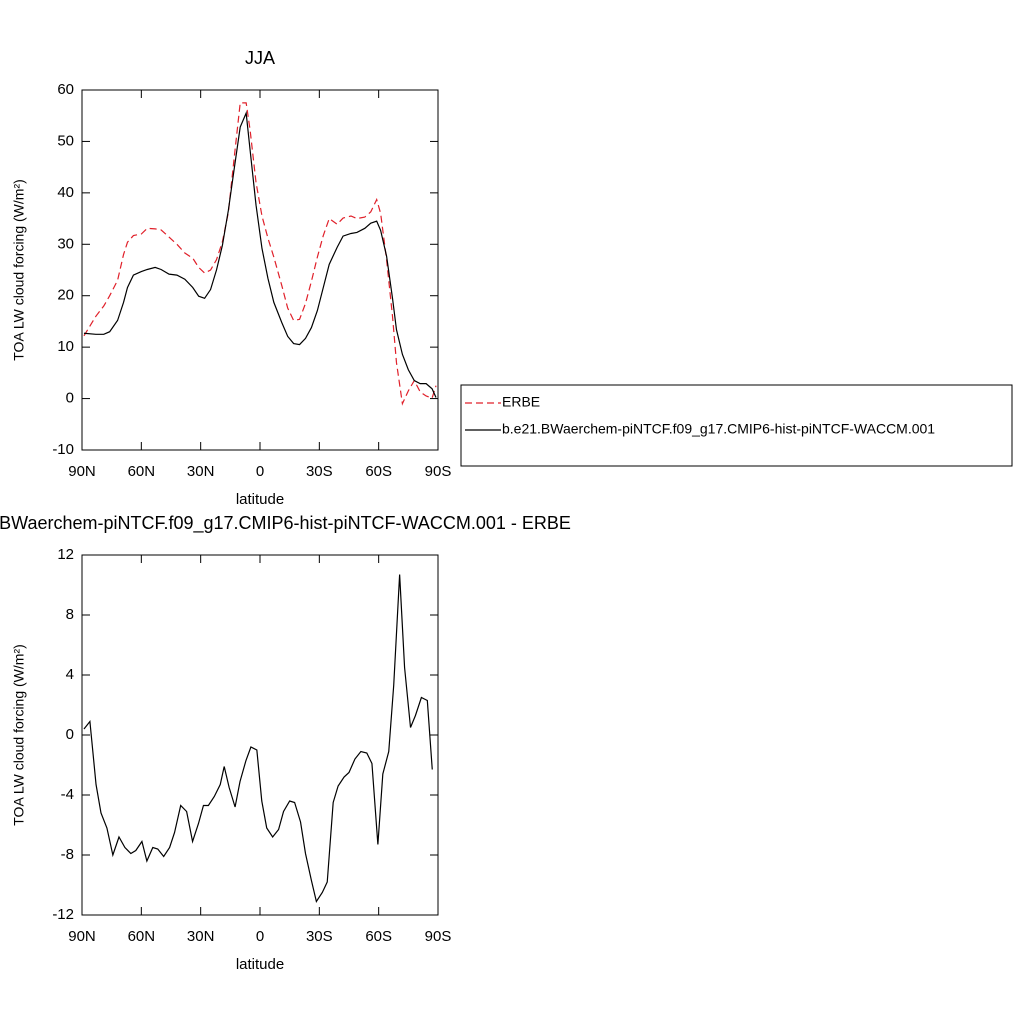 The height and width of the screenshot is (1024, 1024). Describe the element at coordinates (65, 346) in the screenshot. I see `y-tick-label: 10` at that location.